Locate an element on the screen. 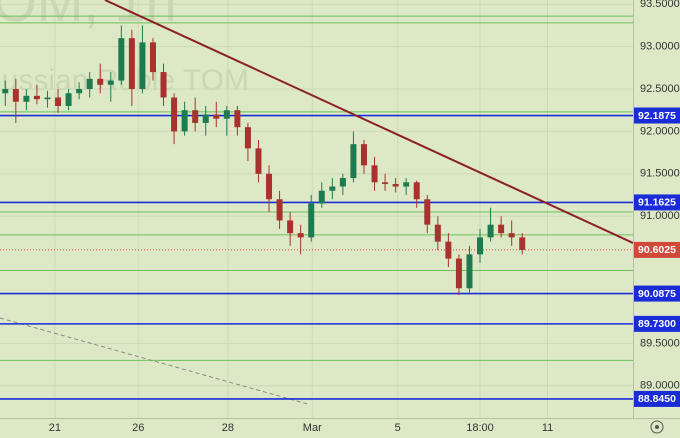  last-price-box is located at coordinates (657, 249).